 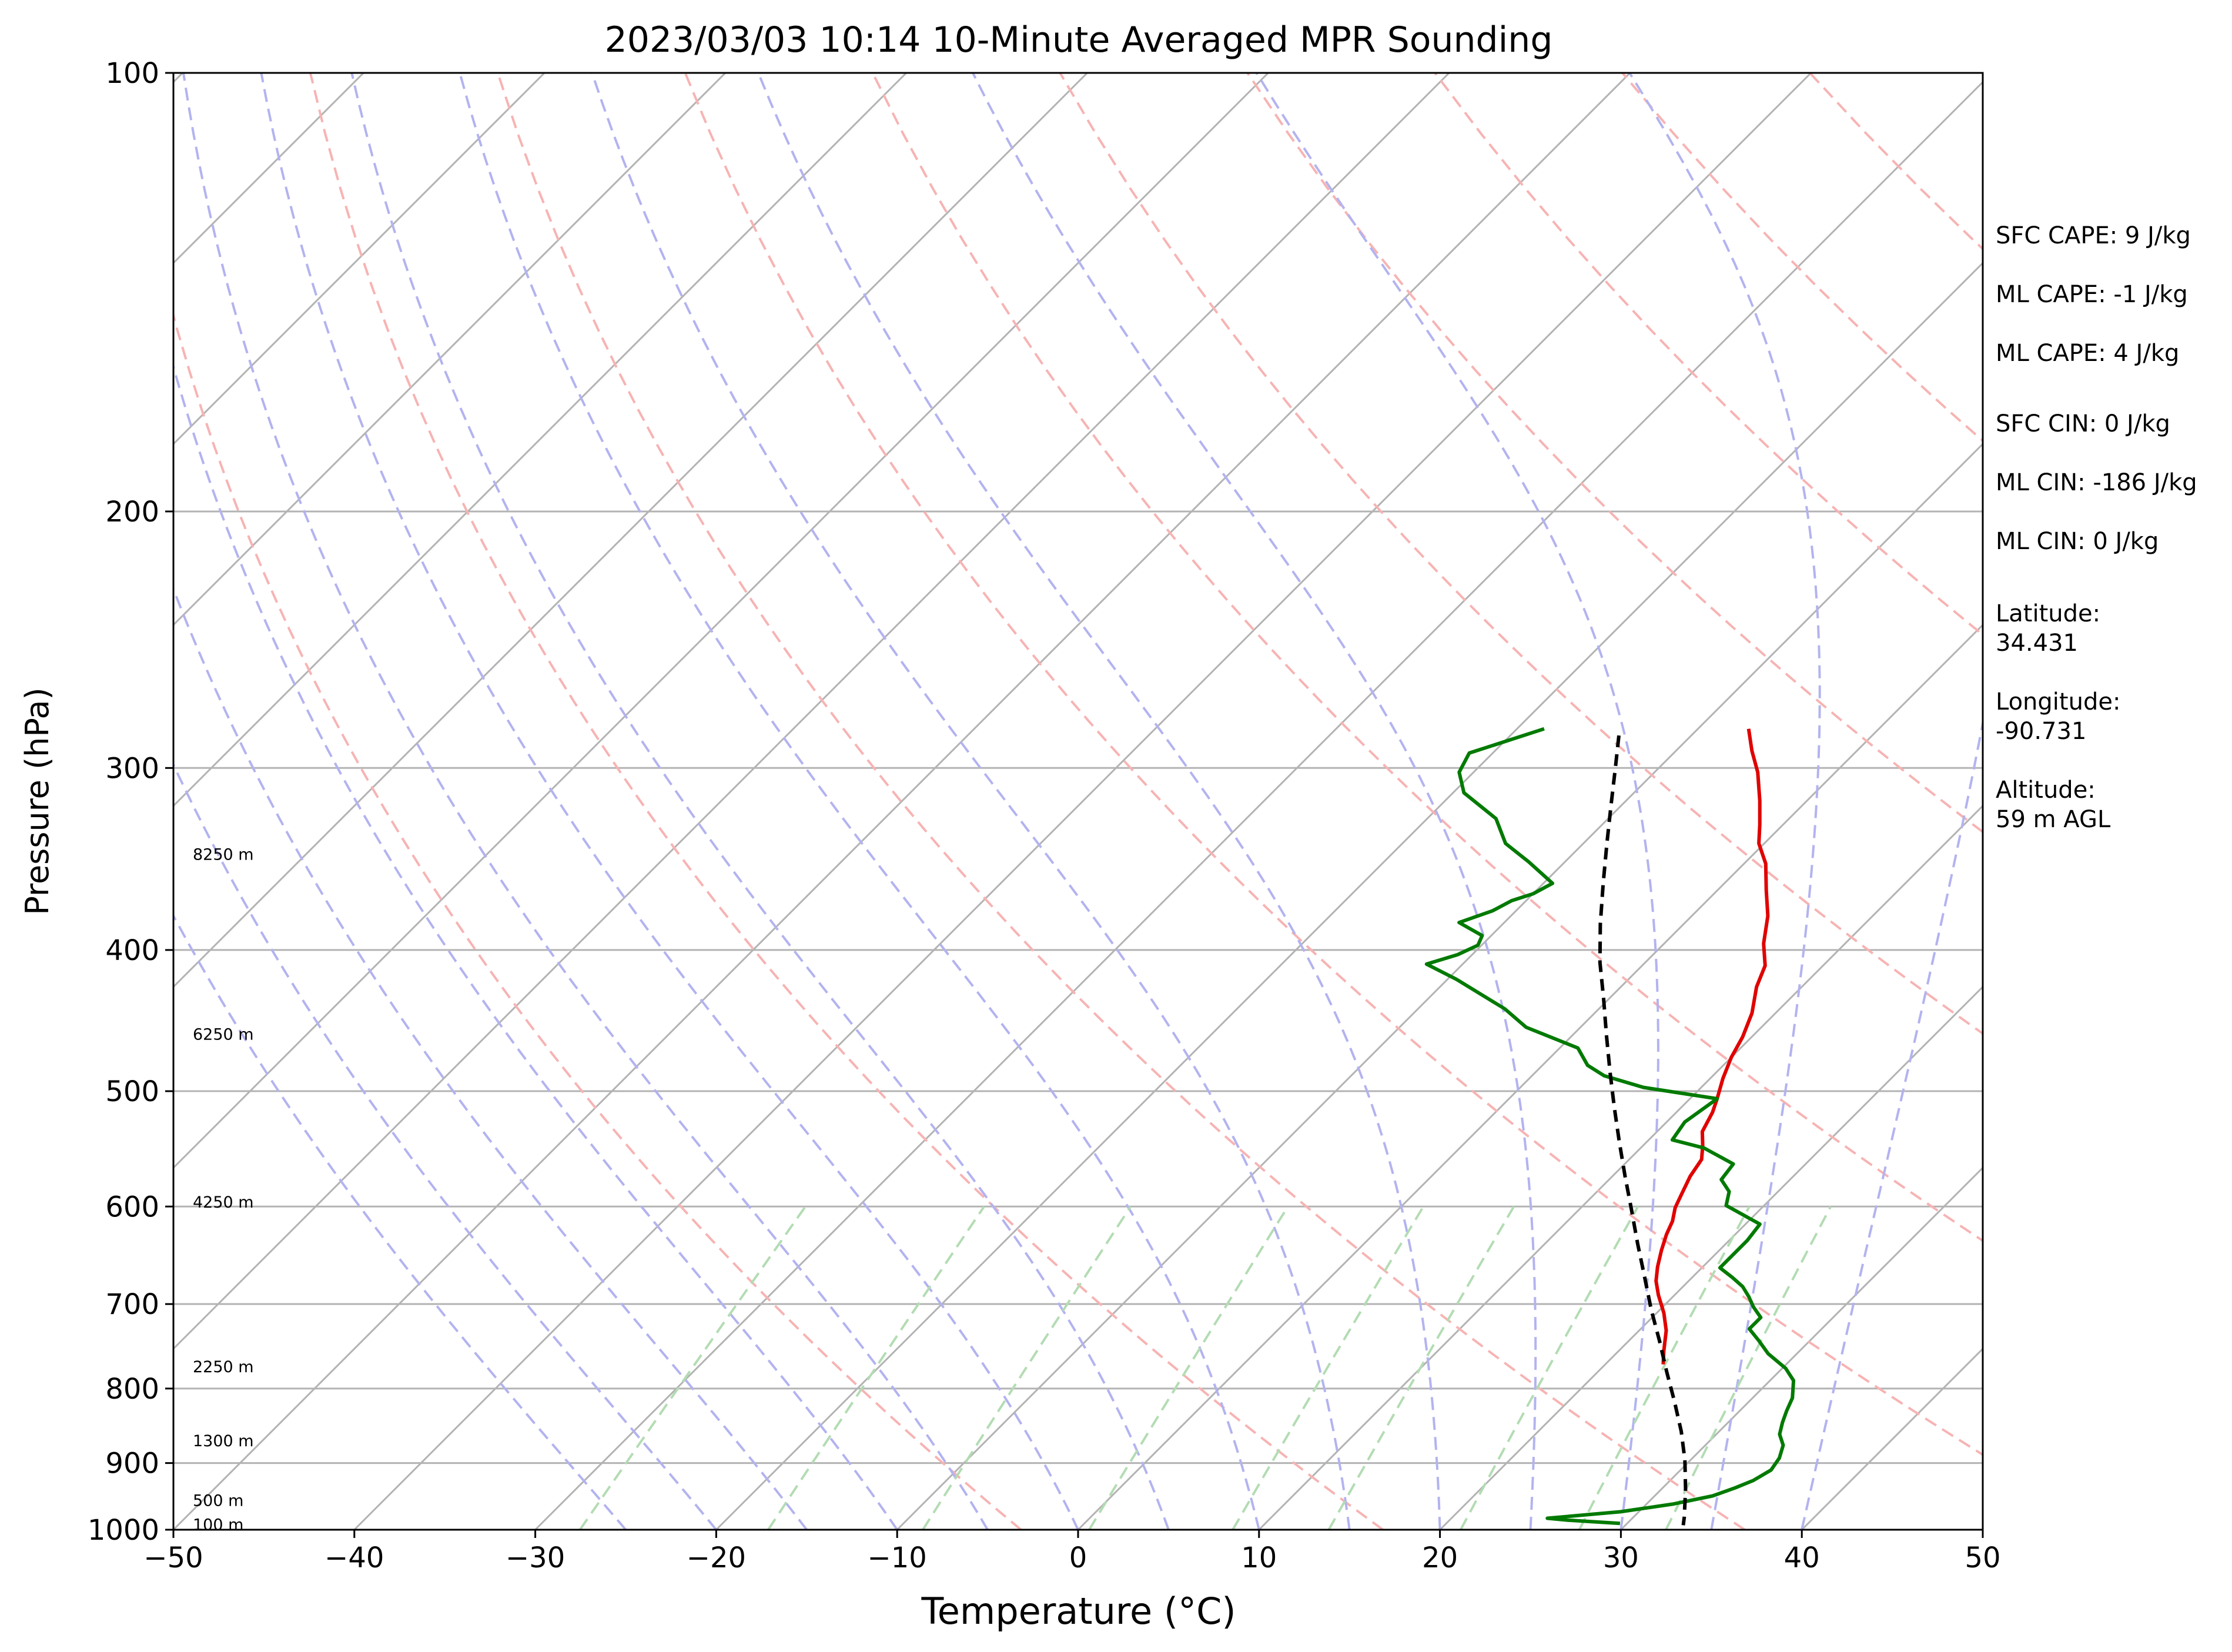 What do you see at coordinates (223, 1034) in the screenshot?
I see `height-label: 6250 m` at bounding box center [223, 1034].